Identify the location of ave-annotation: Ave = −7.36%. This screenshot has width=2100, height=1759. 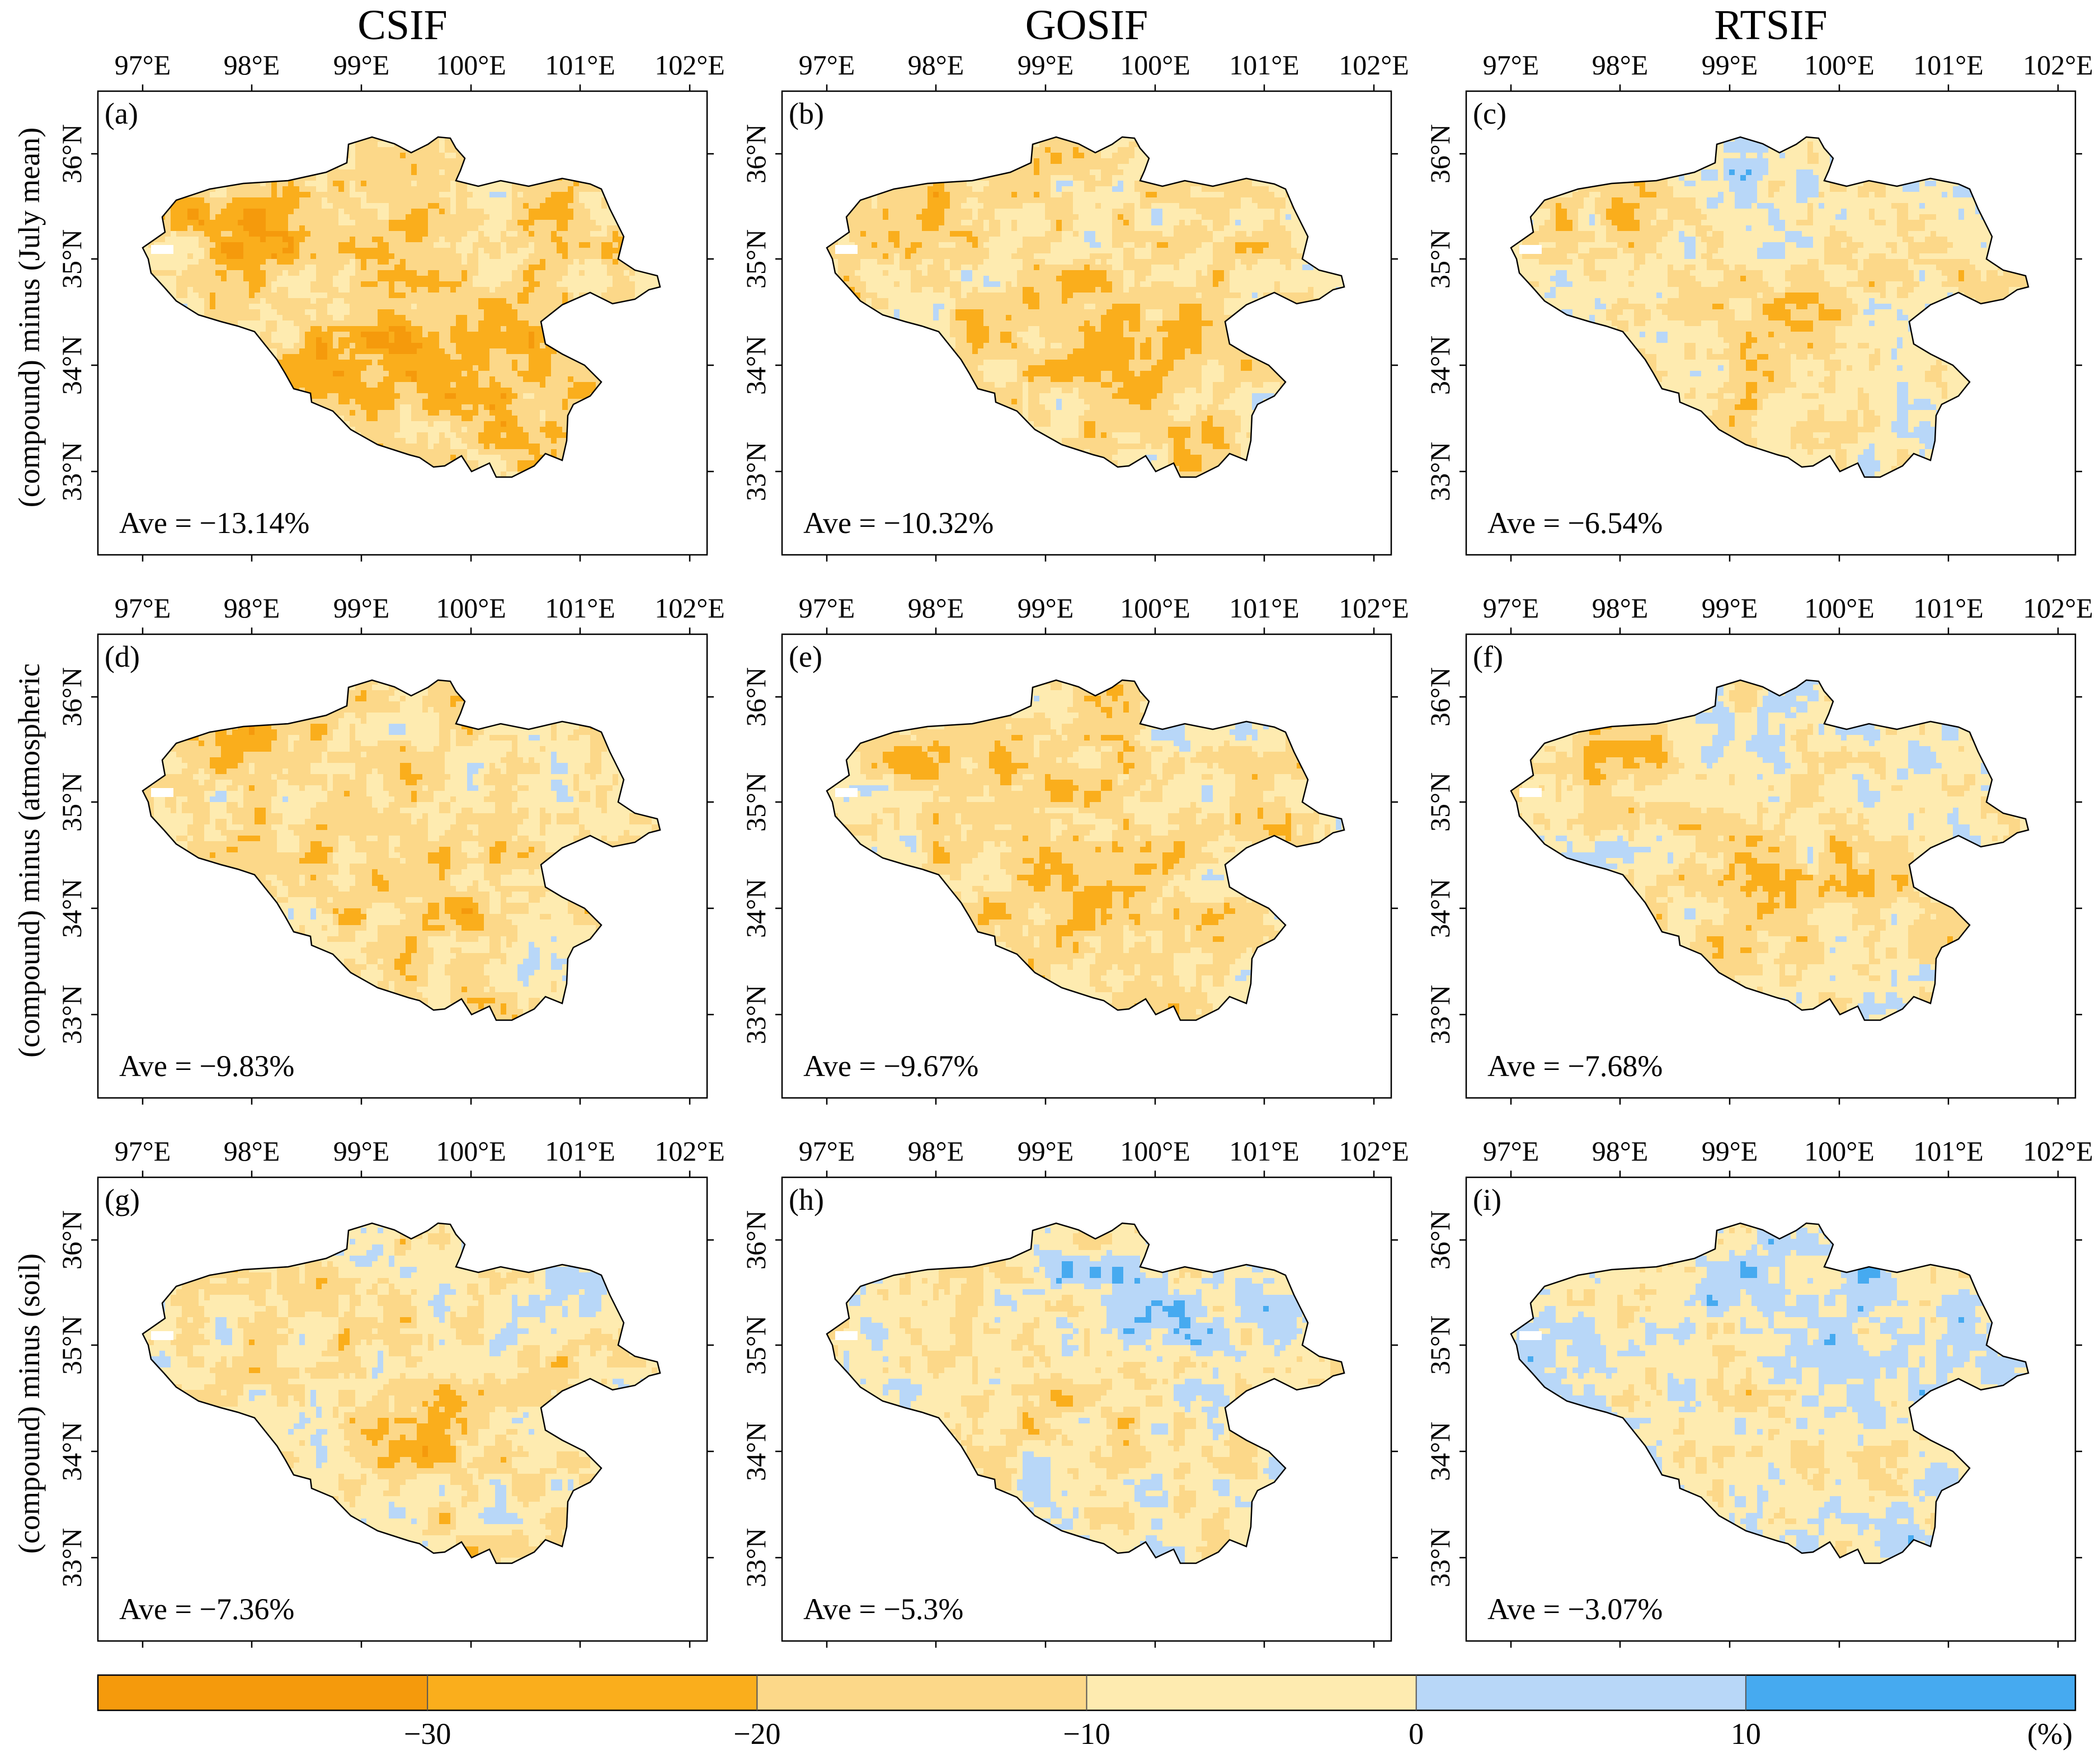
(206, 1609).